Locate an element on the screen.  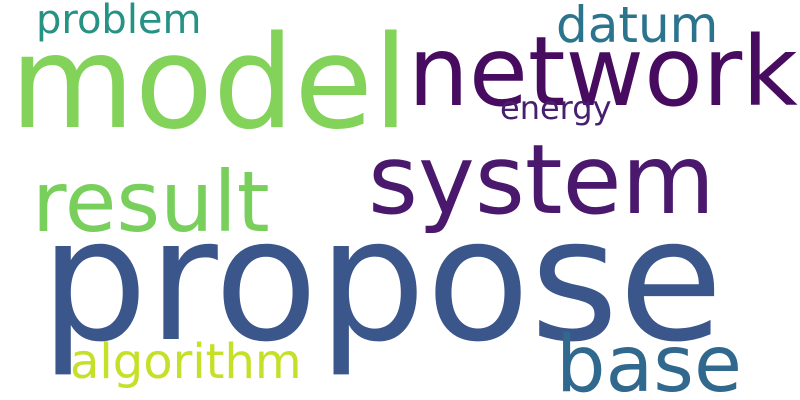
word-network: network is located at coordinates (603, 72).